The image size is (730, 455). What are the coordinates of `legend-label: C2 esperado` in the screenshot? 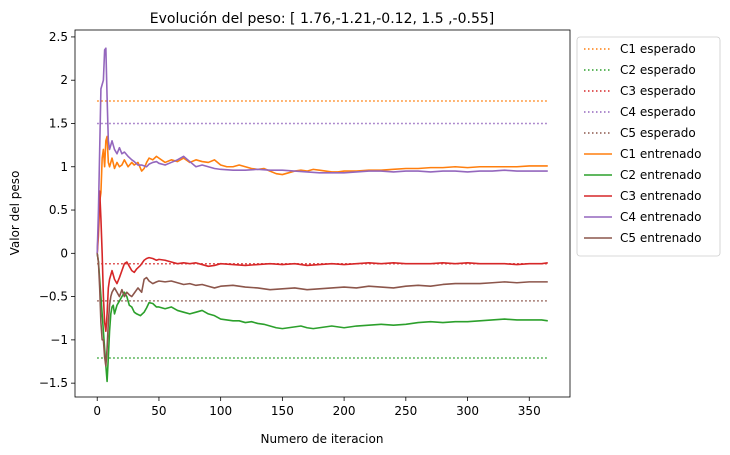 It's located at (658, 70).